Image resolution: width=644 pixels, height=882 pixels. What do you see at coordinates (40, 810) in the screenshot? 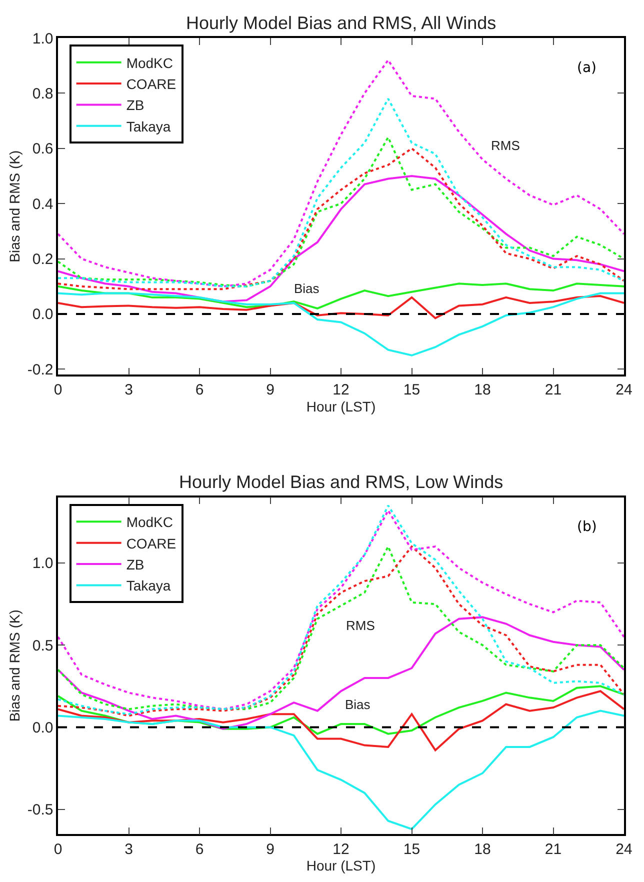
I see `y-tick-label: -0.5` at bounding box center [40, 810].